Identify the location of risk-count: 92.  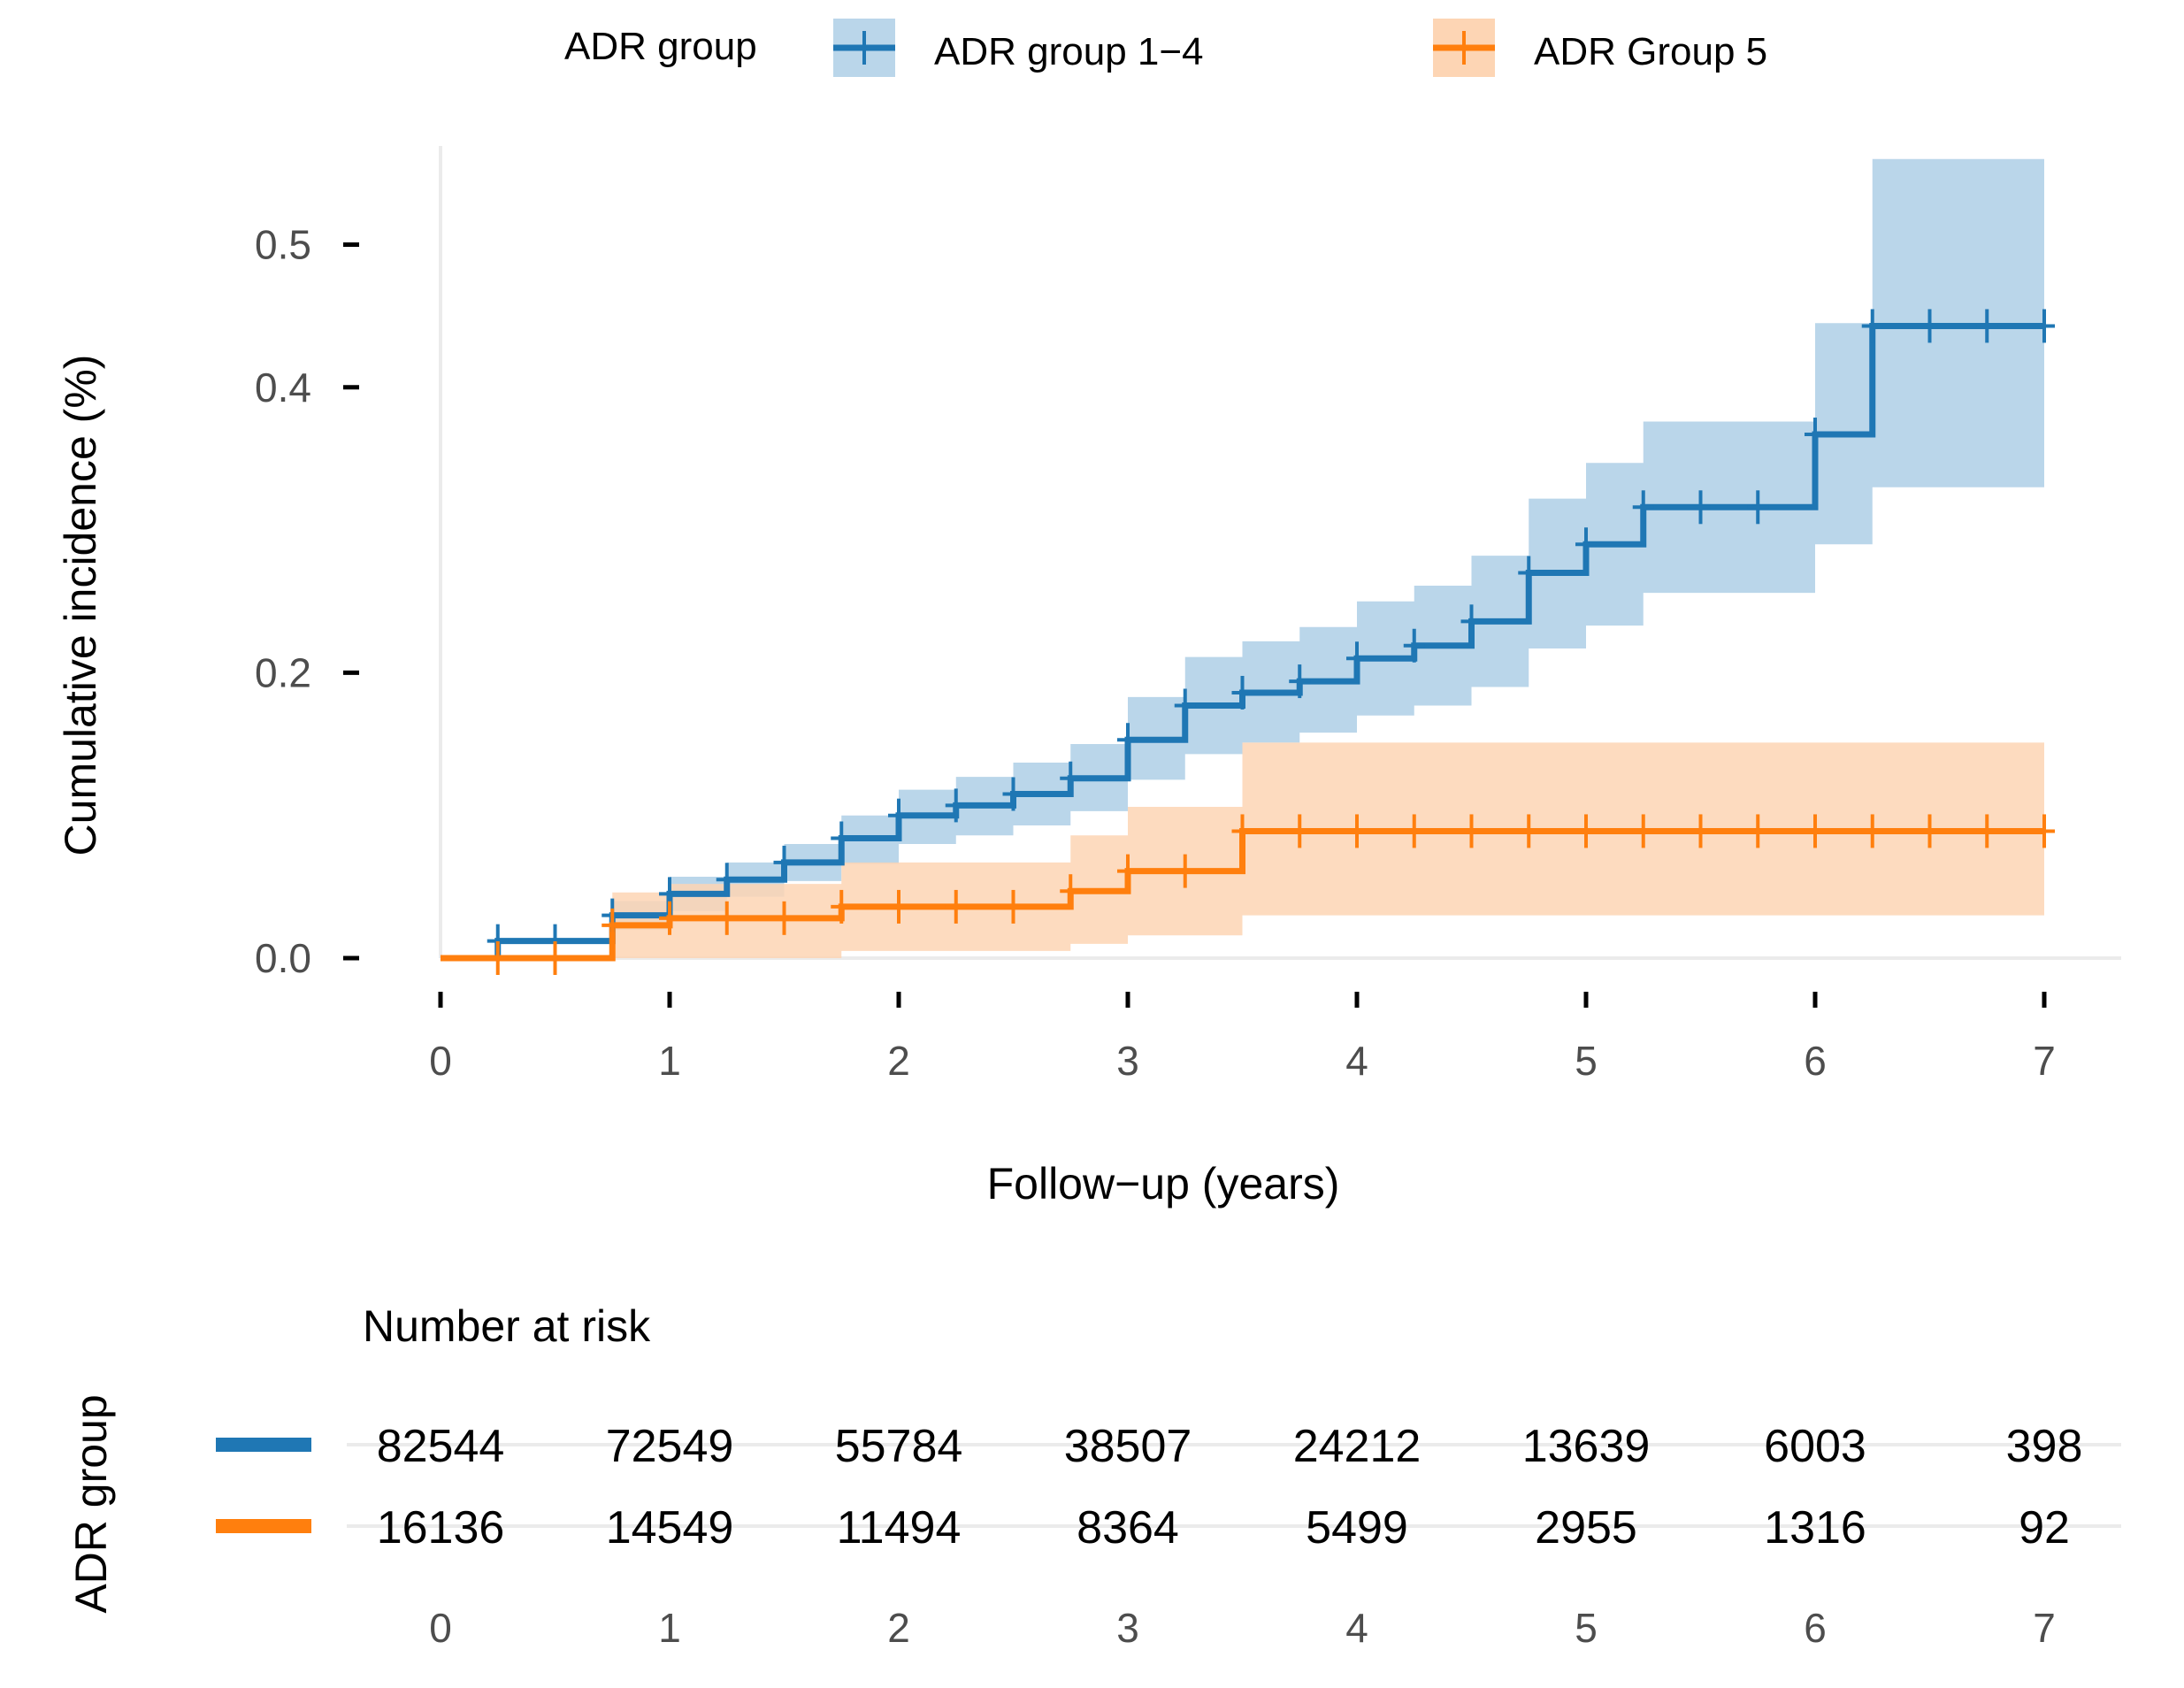
(2044, 1528).